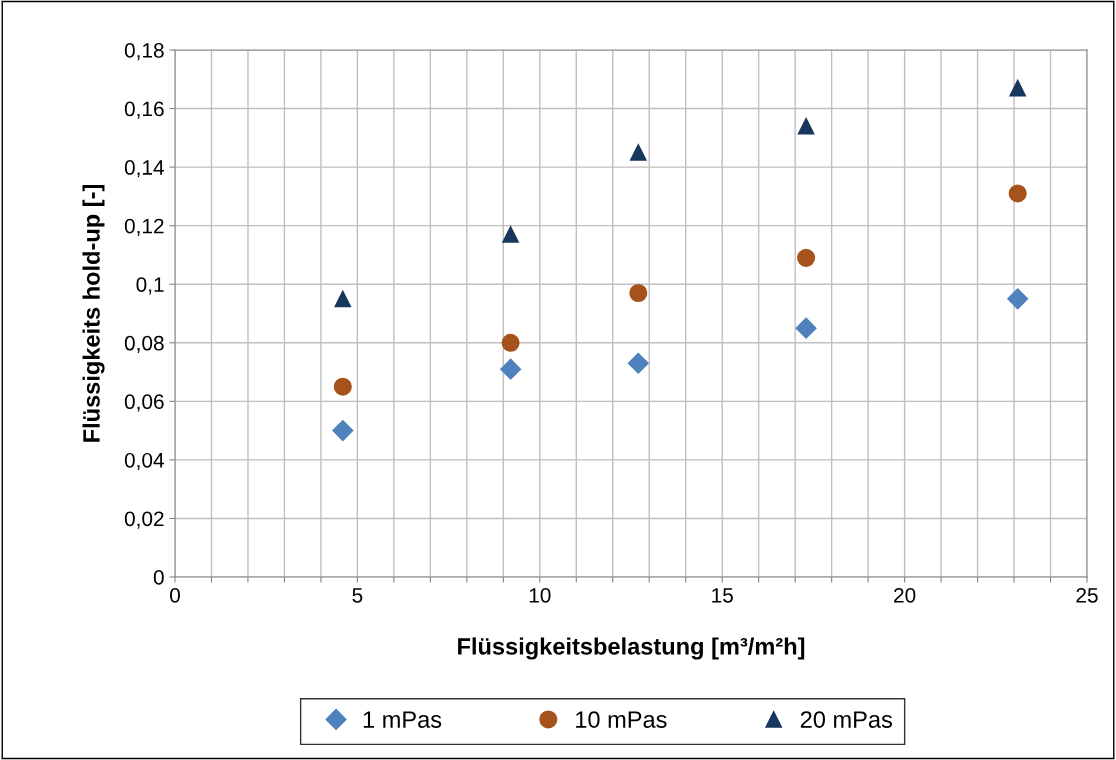 The image size is (1116, 760). I want to click on y-tick-label: 0, so click(158, 577).